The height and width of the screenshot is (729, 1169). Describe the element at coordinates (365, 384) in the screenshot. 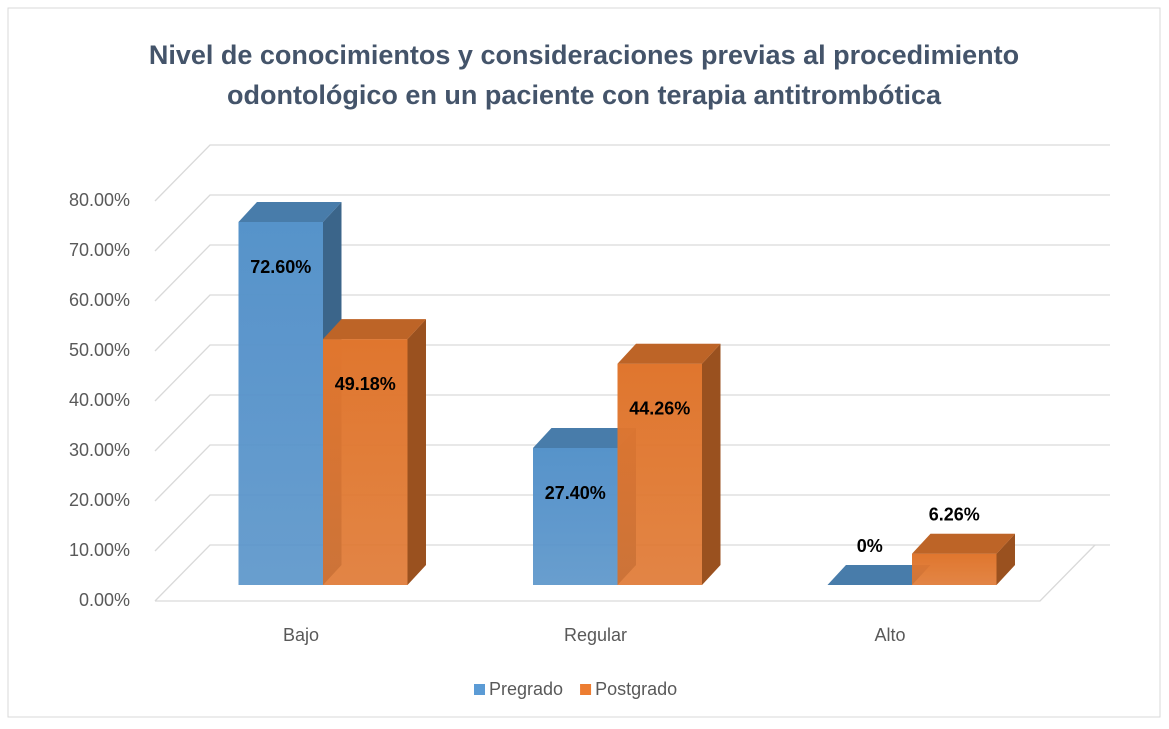

I see `data-label: 49.18%` at that location.